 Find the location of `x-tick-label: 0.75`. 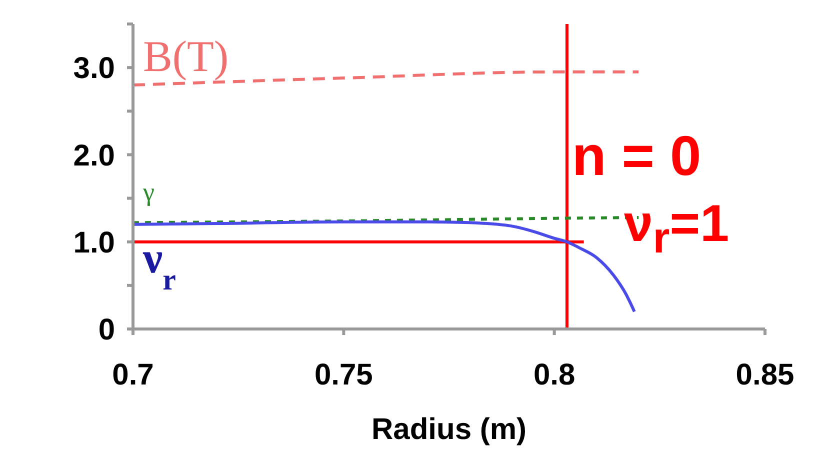

x-tick-label: 0.75 is located at coordinates (343, 375).